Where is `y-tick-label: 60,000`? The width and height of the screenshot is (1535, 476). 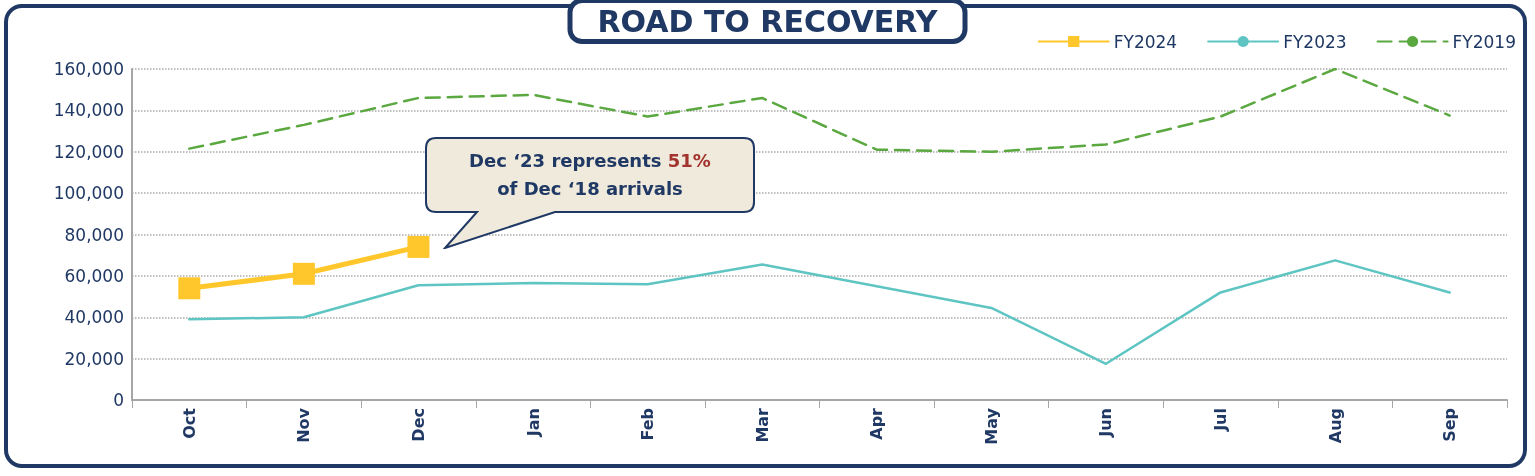
y-tick-label: 60,000 is located at coordinates (94, 275).